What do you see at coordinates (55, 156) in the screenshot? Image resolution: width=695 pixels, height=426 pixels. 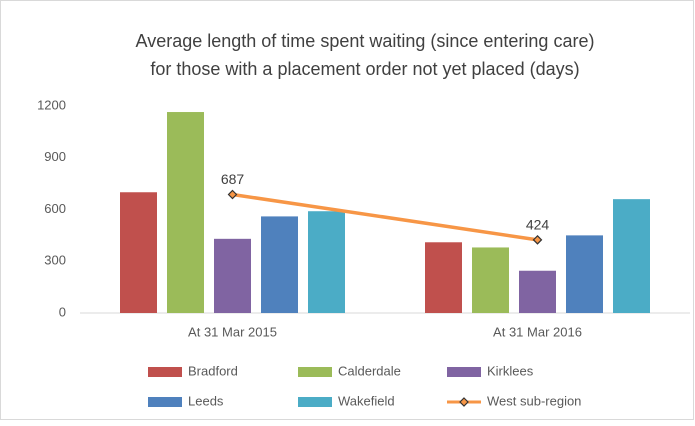 I see `y-tick-label: 900` at bounding box center [55, 156].